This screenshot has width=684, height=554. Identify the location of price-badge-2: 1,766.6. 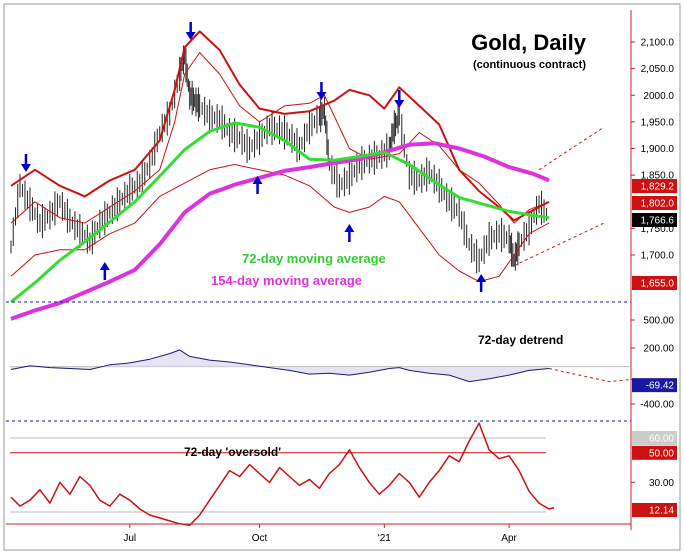
(654, 220).